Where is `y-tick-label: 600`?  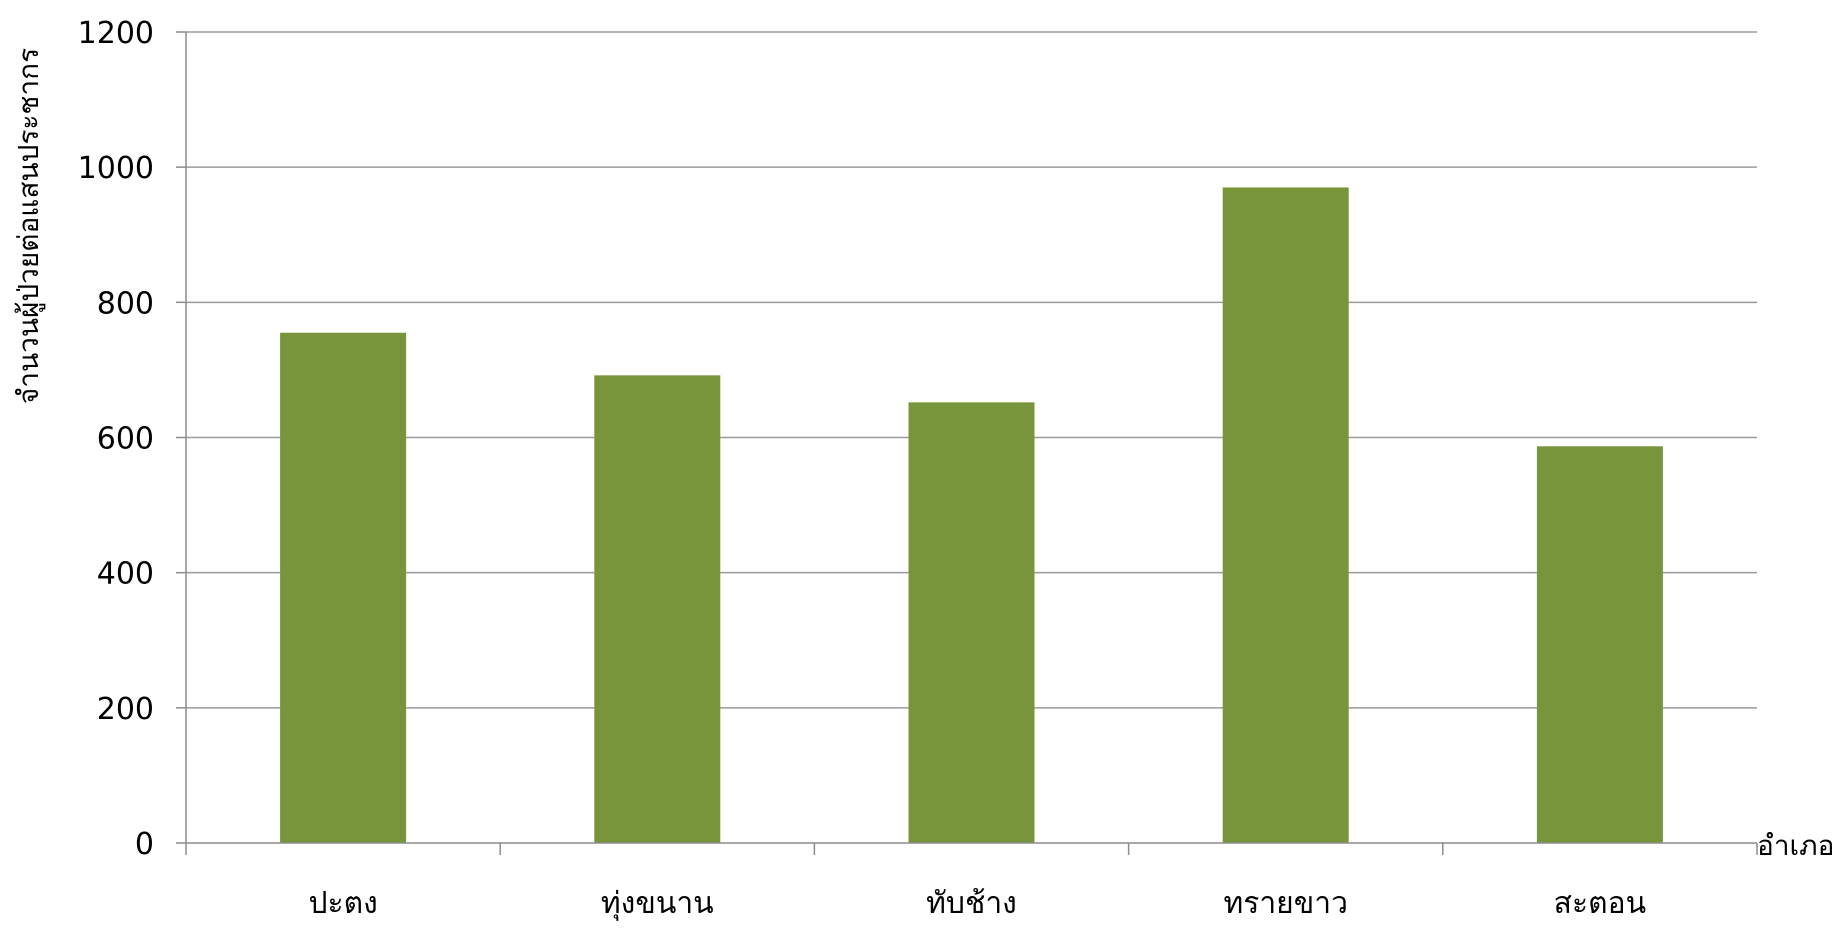 y-tick-label: 600 is located at coordinates (125, 439).